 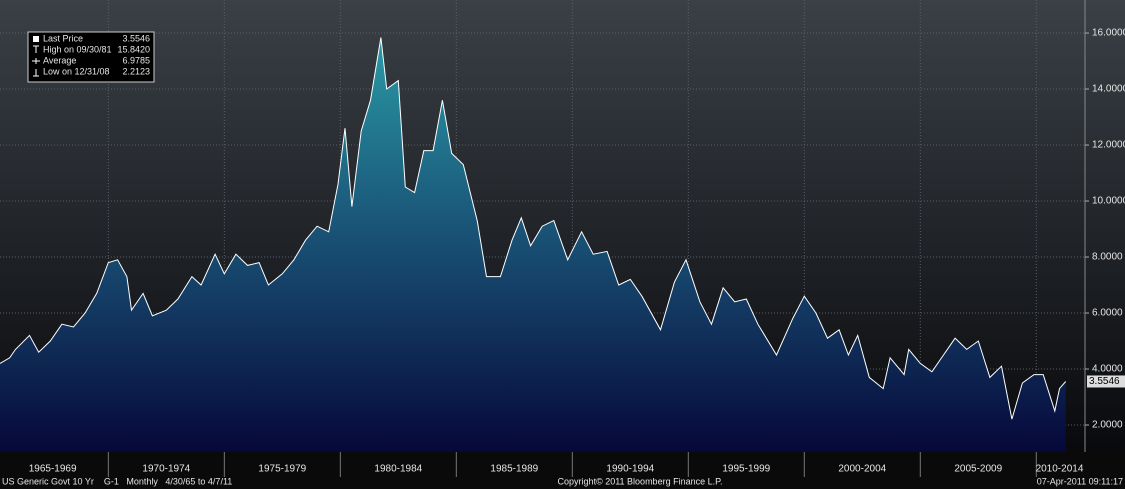 I want to click on y-tick-label: 12.0000, so click(x=1108, y=145).